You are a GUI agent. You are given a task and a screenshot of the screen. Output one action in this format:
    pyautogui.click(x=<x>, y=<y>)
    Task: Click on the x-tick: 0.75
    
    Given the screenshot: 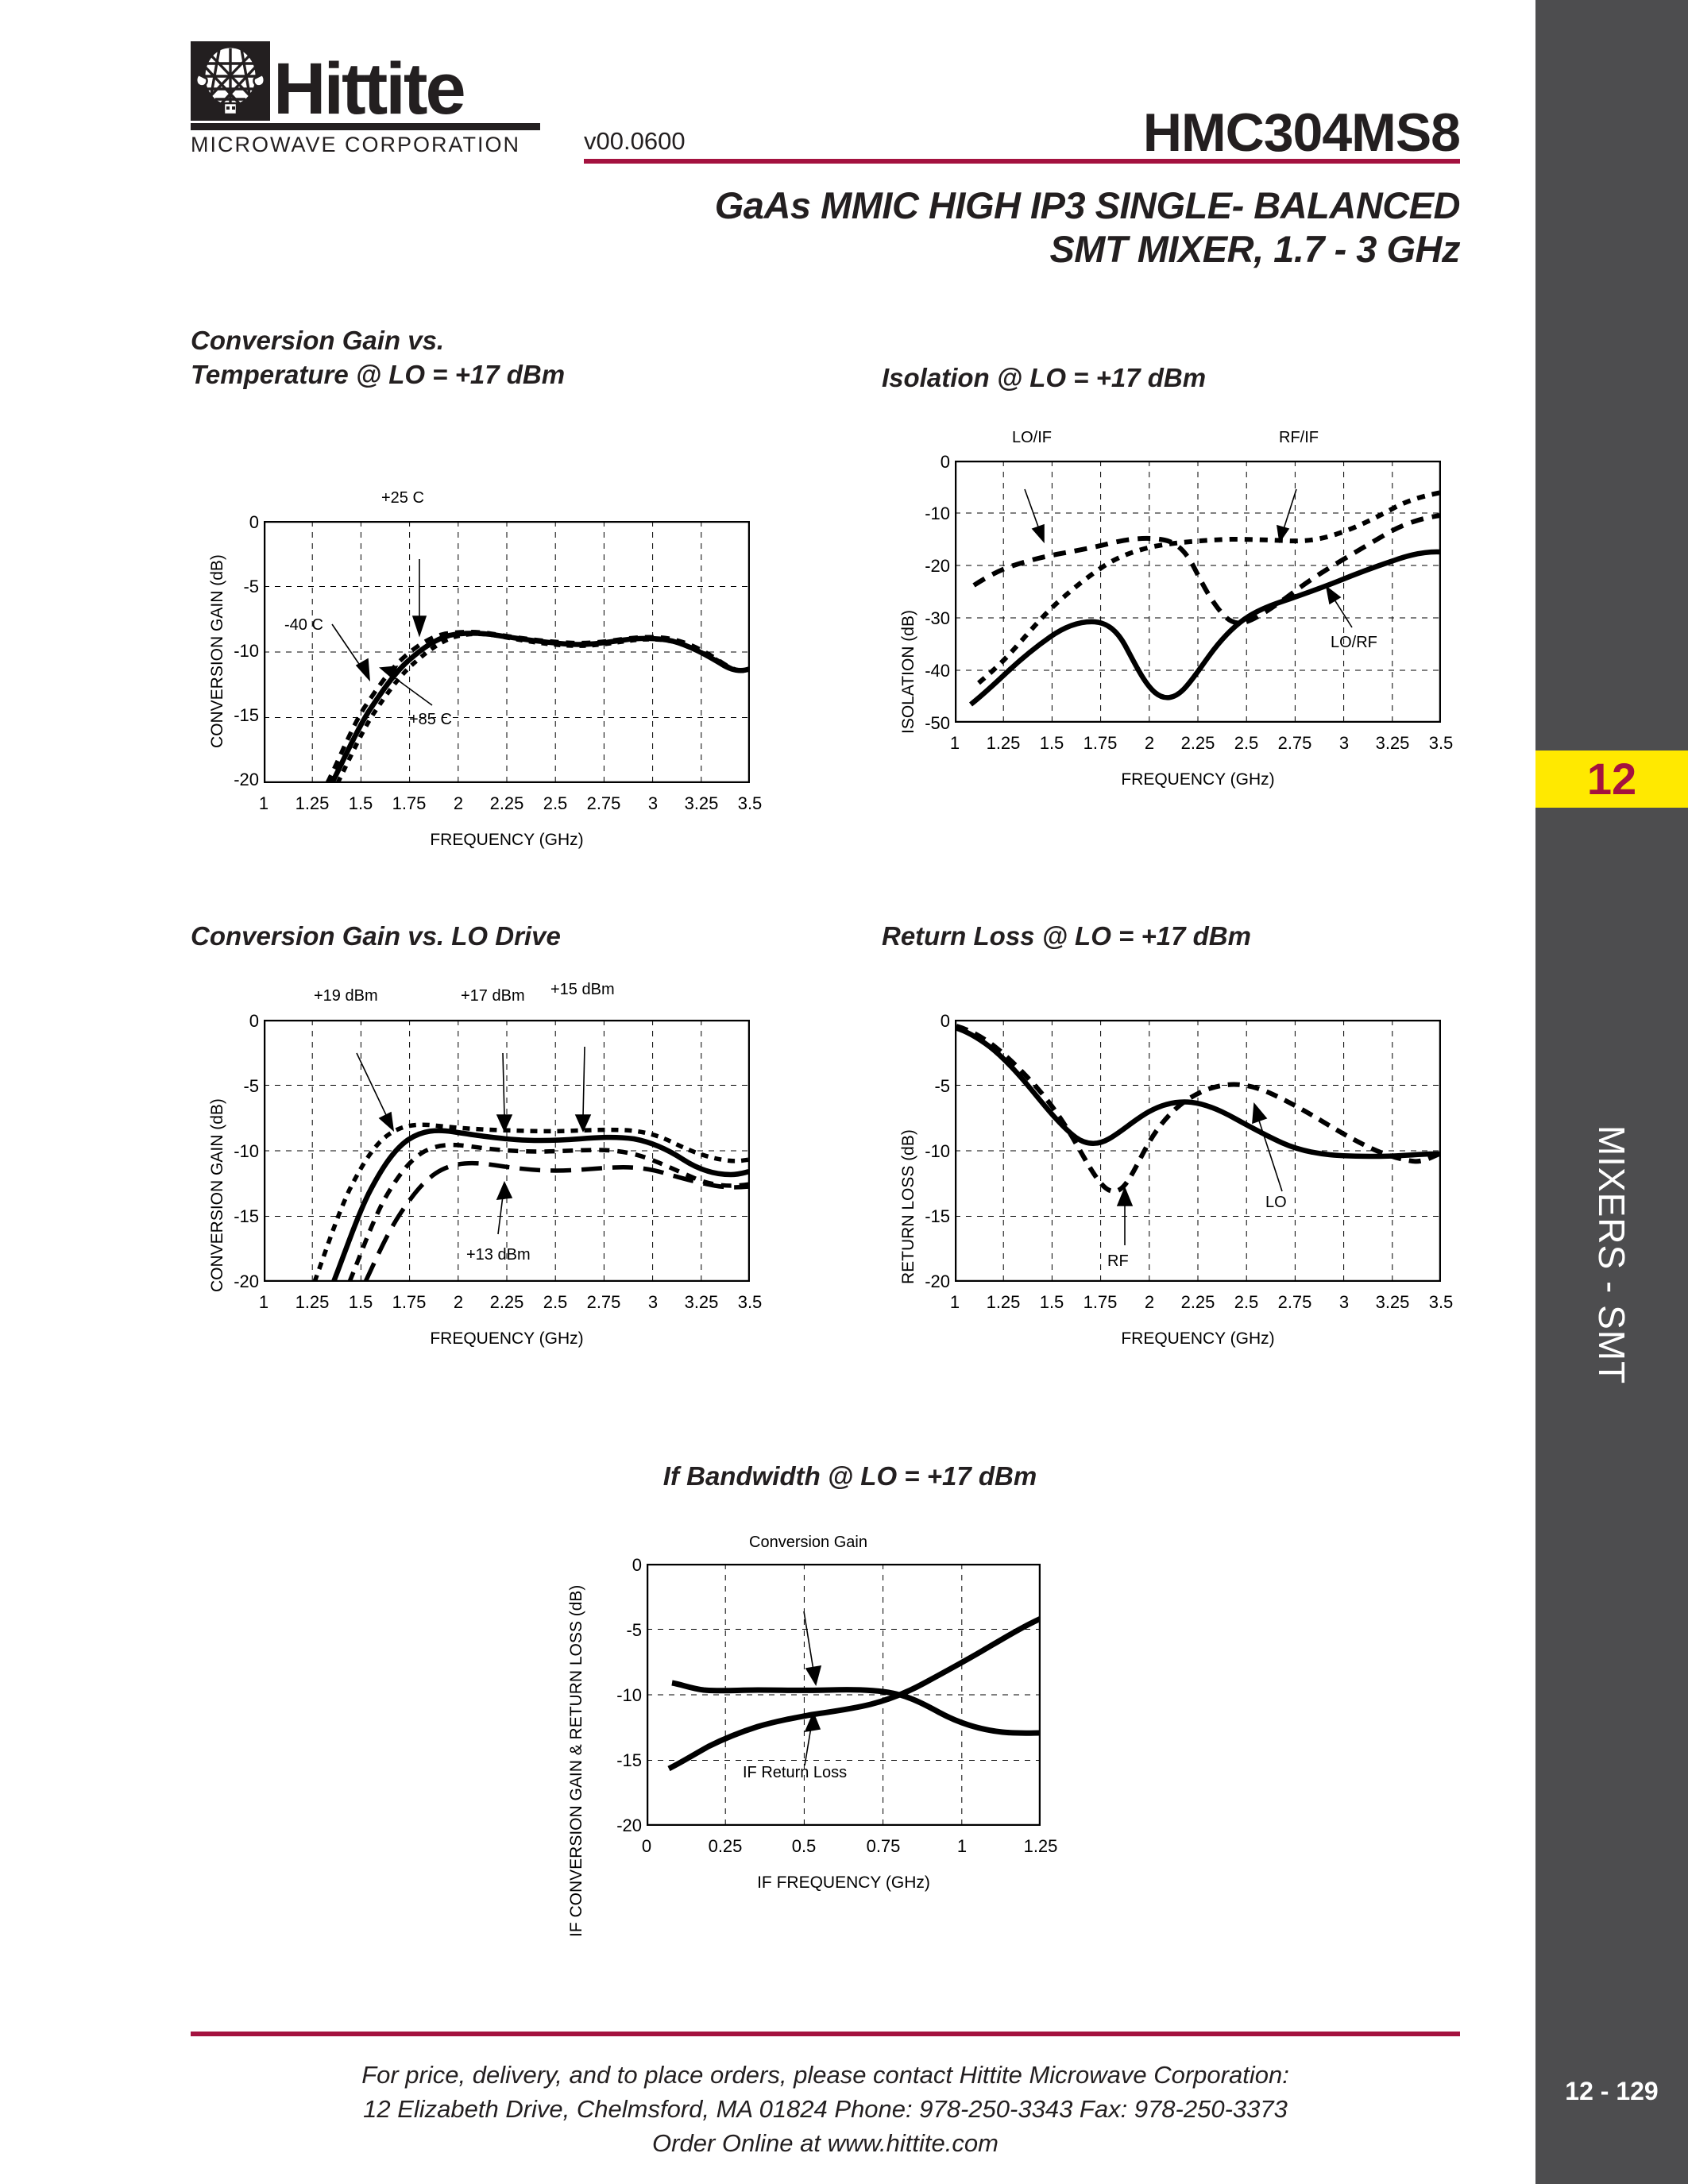 What is the action you would take?
    pyautogui.click(x=883, y=1846)
    